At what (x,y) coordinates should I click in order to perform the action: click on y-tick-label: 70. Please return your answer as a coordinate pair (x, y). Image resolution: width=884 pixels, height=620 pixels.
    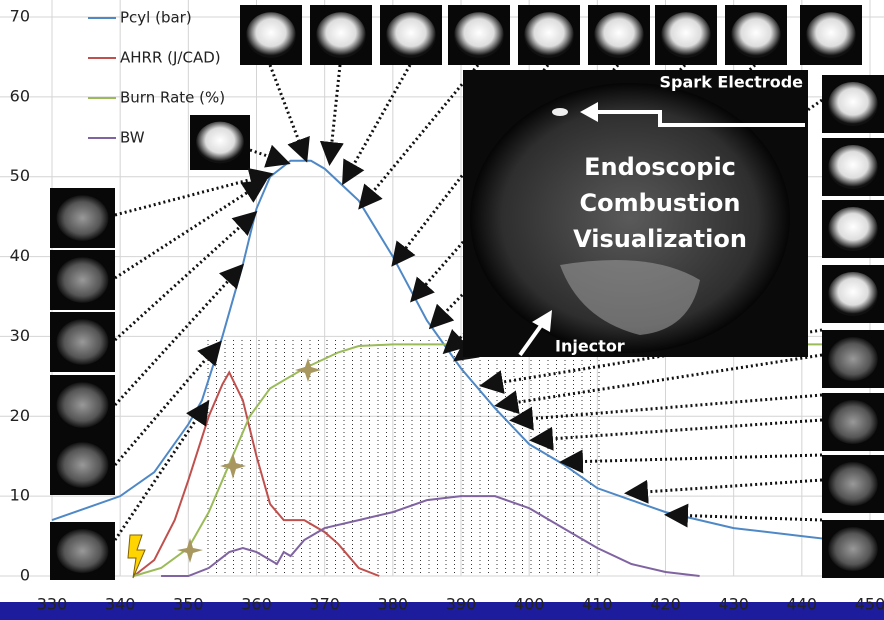
    Looking at the image, I should click on (20, 16).